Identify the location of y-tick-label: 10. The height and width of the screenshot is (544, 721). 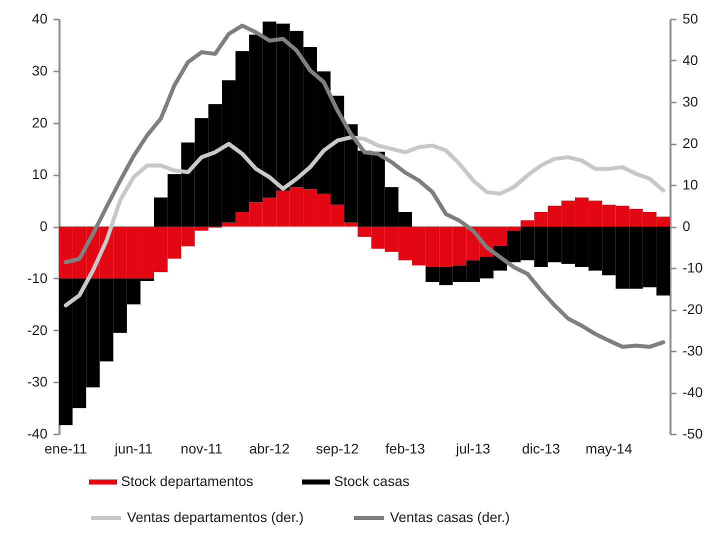
(40, 174).